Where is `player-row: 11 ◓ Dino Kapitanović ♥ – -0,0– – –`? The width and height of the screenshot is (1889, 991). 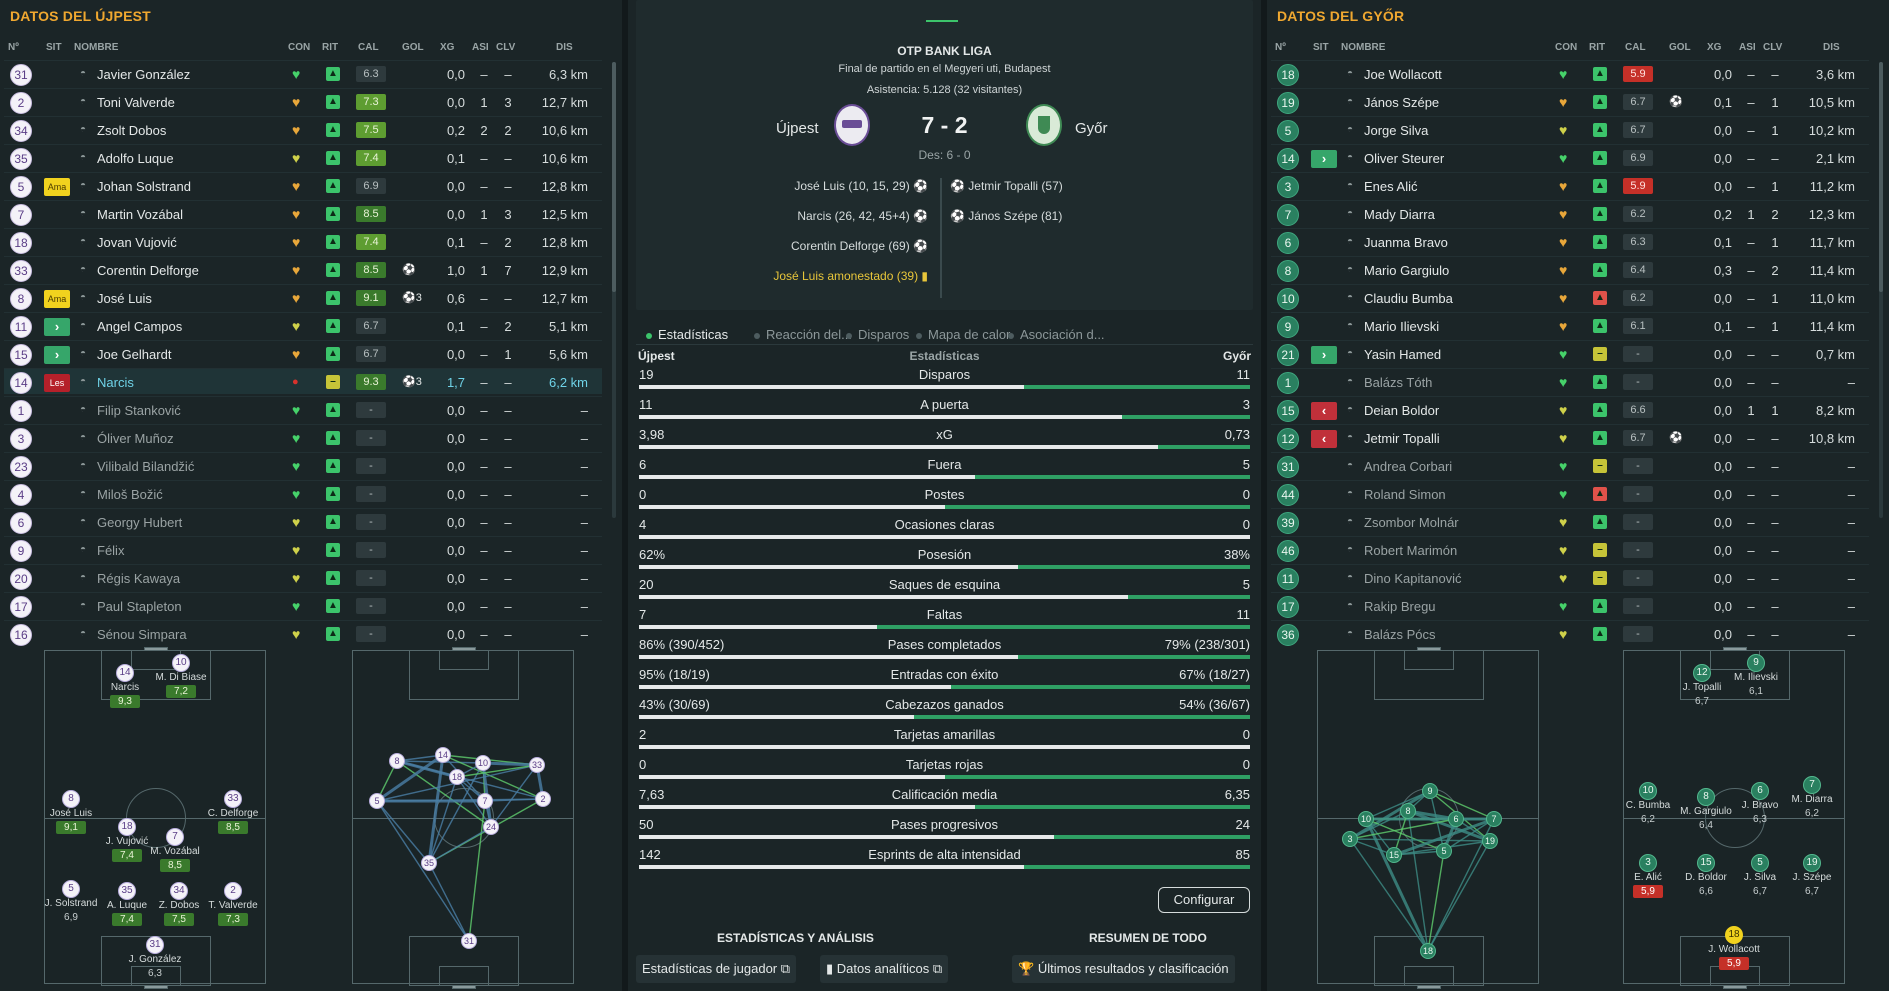 player-row: 11 ◓ Dino Kapitanović ♥ – -0,0– – – is located at coordinates (1570, 577).